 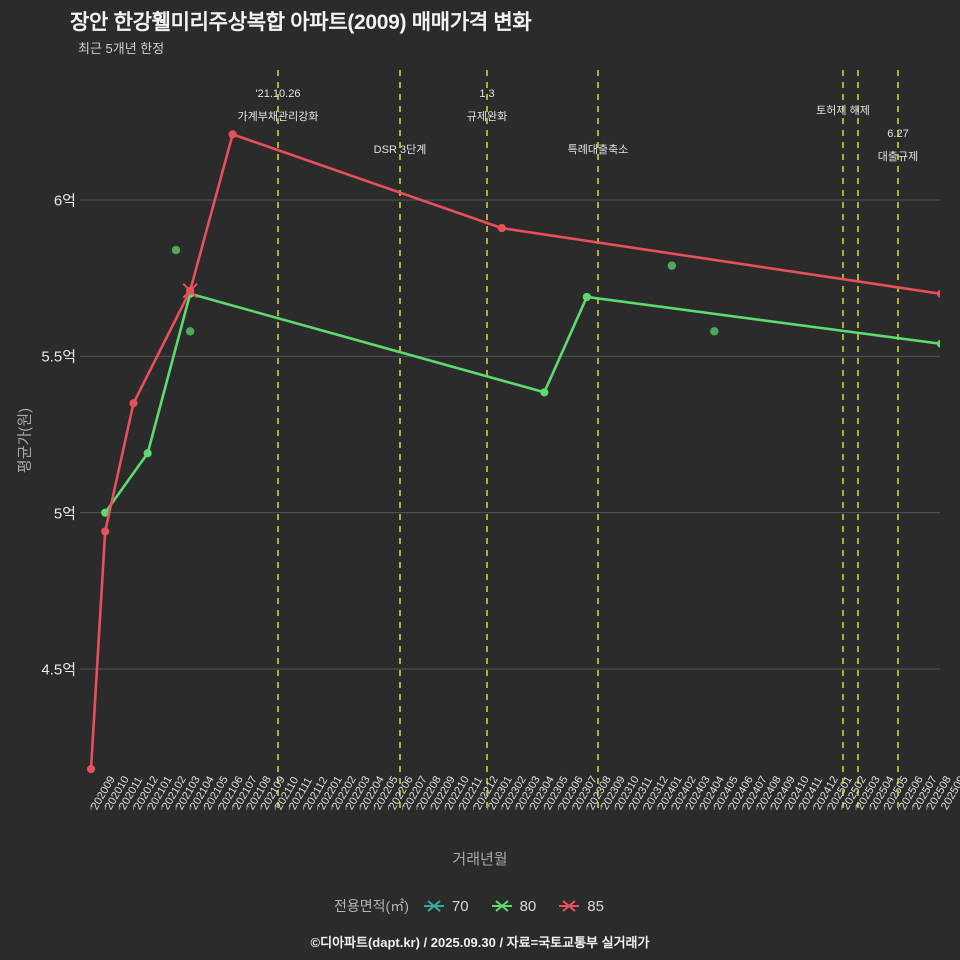 What do you see at coordinates (278, 117) in the screenshot?
I see `event-name-label: 가계부채관리강화` at bounding box center [278, 117].